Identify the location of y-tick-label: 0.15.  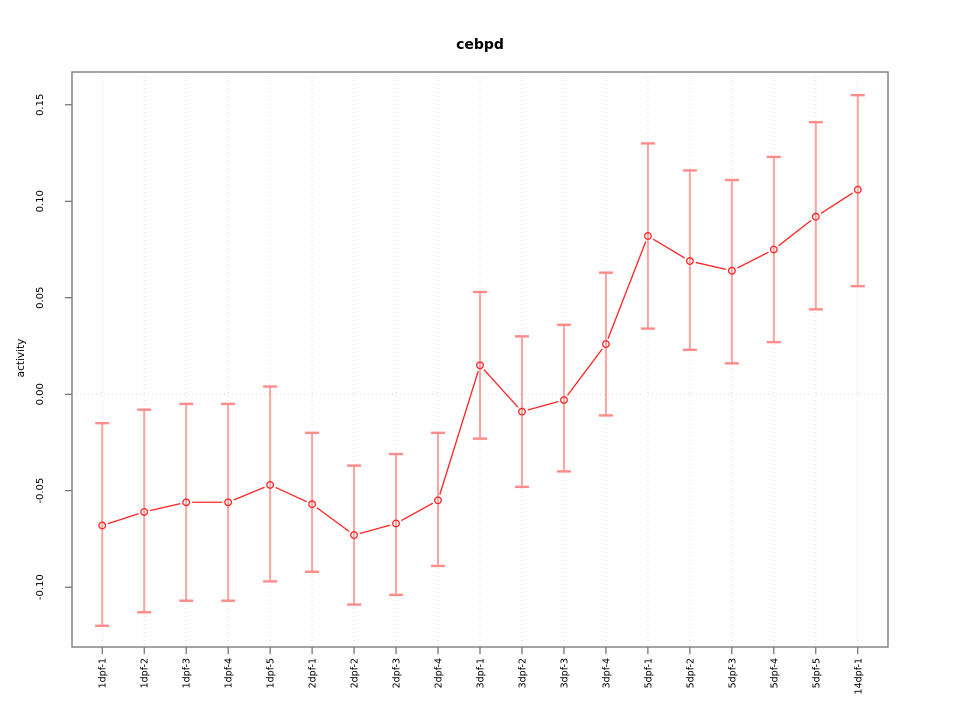
(40, 105).